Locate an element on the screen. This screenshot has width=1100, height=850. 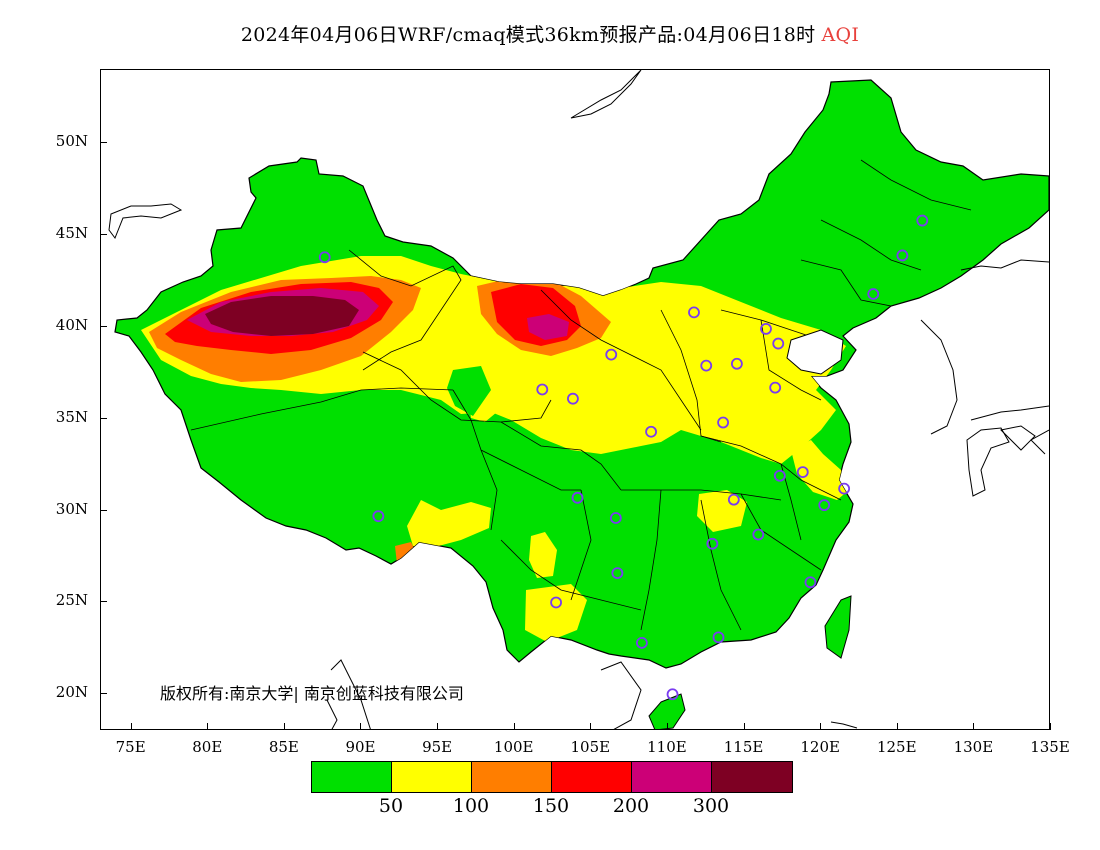
colorbar-label: 100 is located at coordinates (471, 806).